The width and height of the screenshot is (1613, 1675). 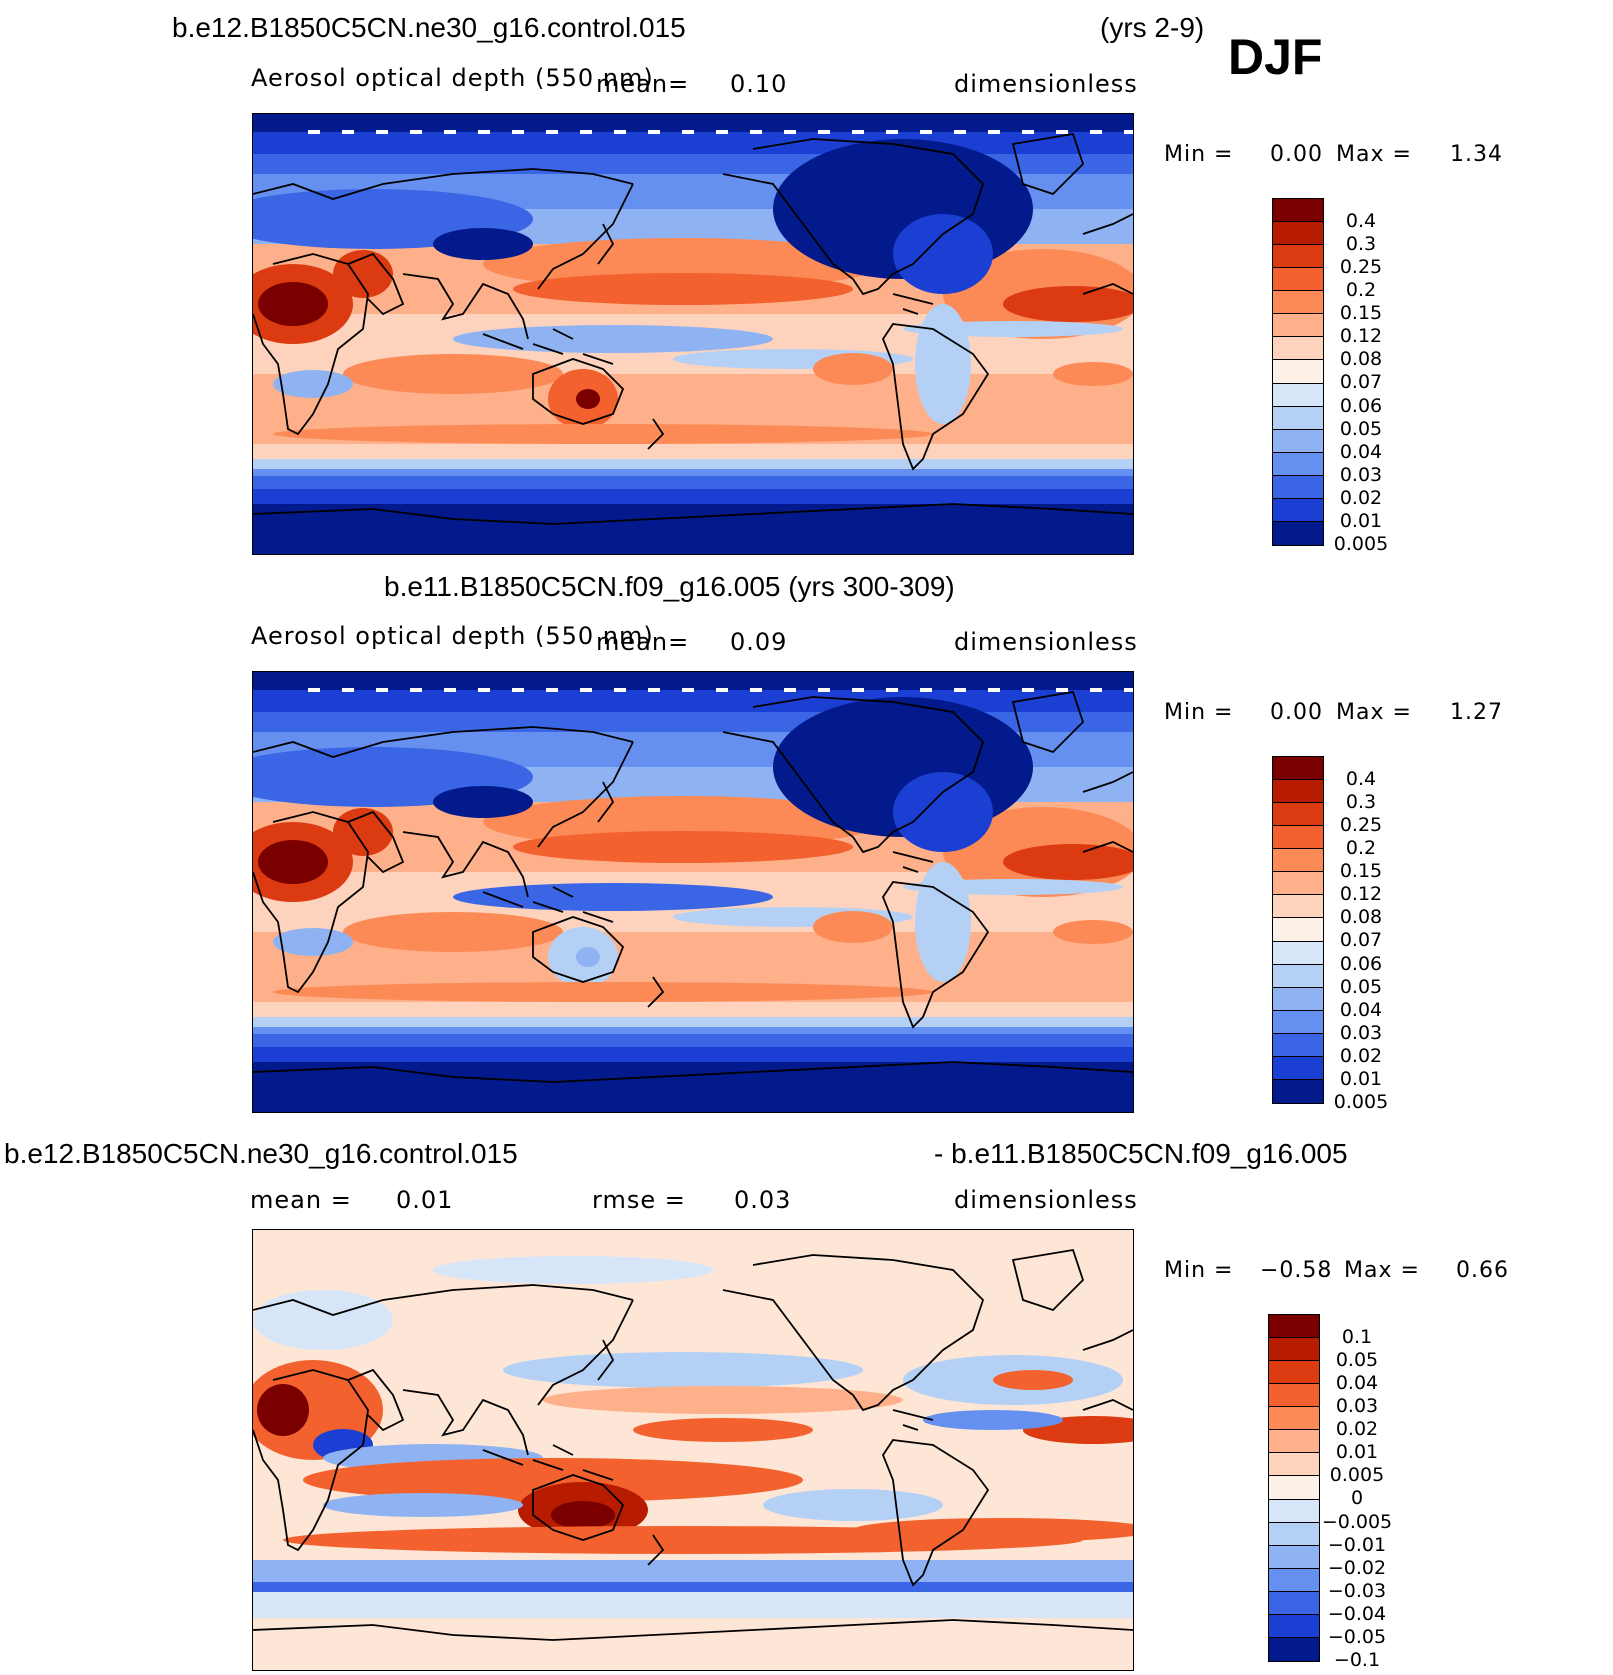 What do you see at coordinates (1361, 871) in the screenshot?
I see `colorbar-tick-label: 0.15` at bounding box center [1361, 871].